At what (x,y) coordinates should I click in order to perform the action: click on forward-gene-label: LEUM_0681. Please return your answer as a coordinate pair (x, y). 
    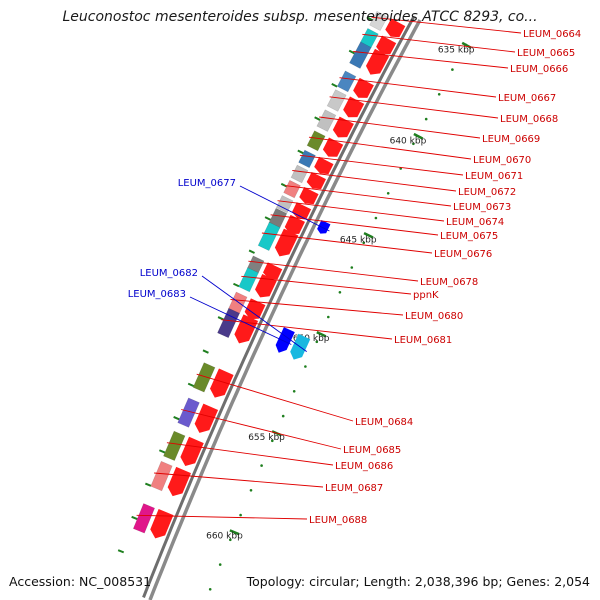
    Looking at the image, I should click on (423, 340).